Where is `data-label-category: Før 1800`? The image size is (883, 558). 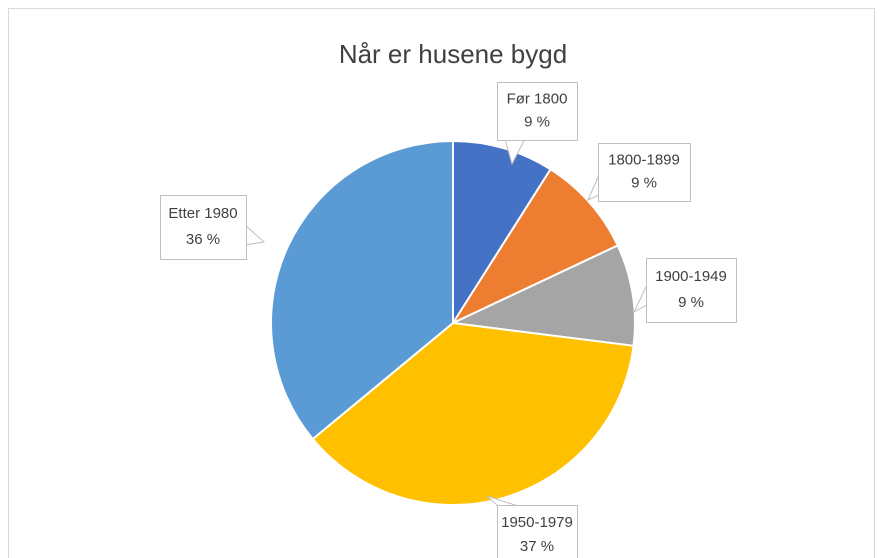
data-label-category: Før 1800 is located at coordinates (537, 98).